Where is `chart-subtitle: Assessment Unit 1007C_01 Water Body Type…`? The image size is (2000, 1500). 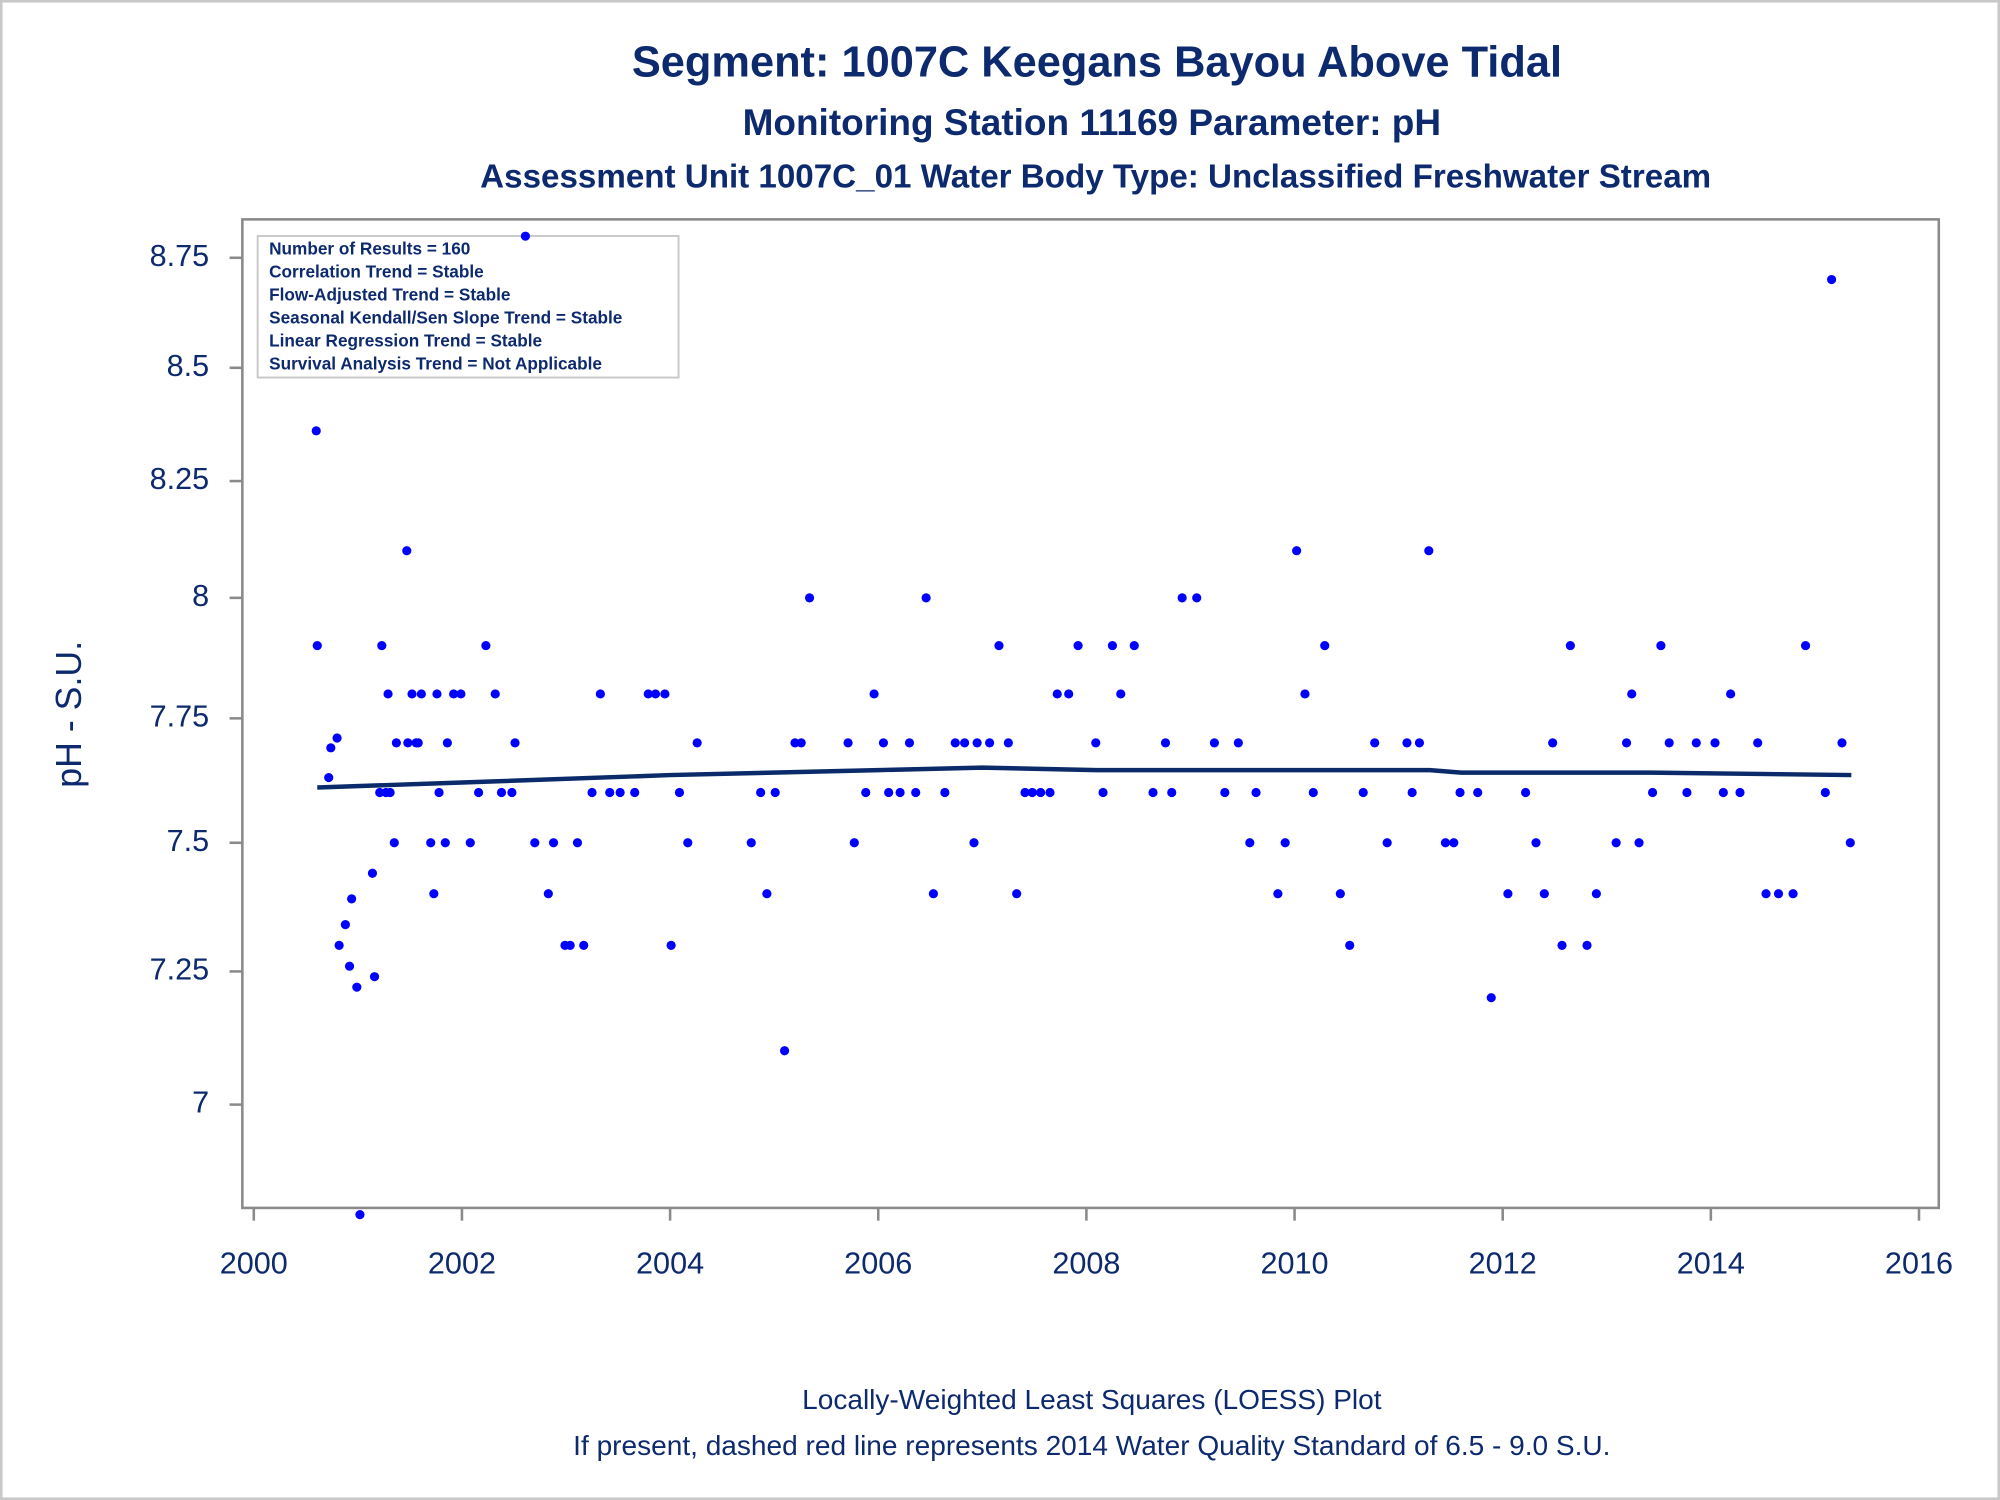
chart-subtitle: Assessment Unit 1007C_01 Water Body Type… is located at coordinates (1095, 176).